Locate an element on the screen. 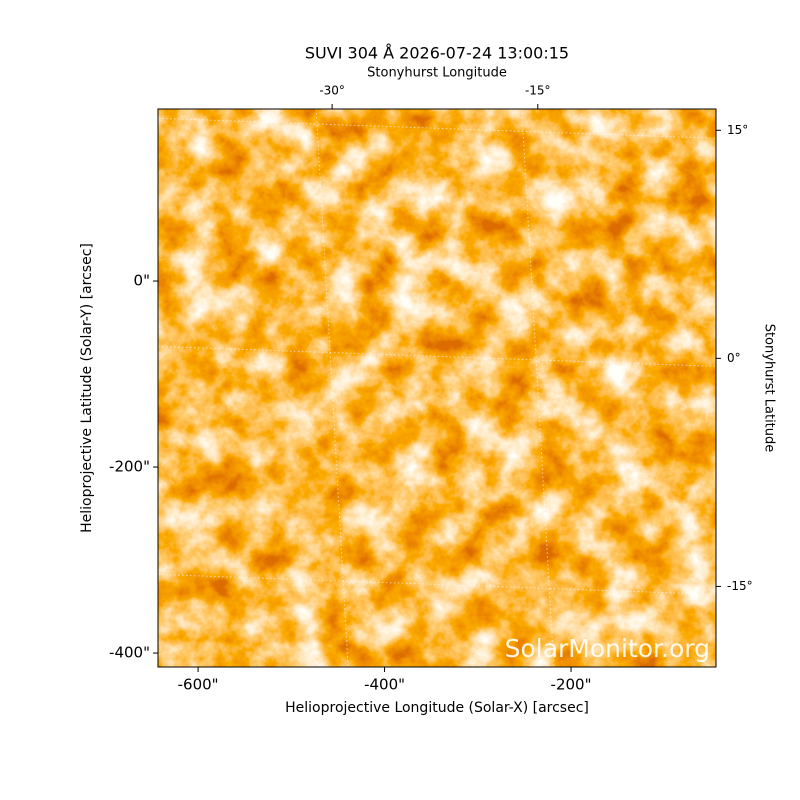 The width and height of the screenshot is (800, 800). y-tick-label: -400" is located at coordinates (129, 653).